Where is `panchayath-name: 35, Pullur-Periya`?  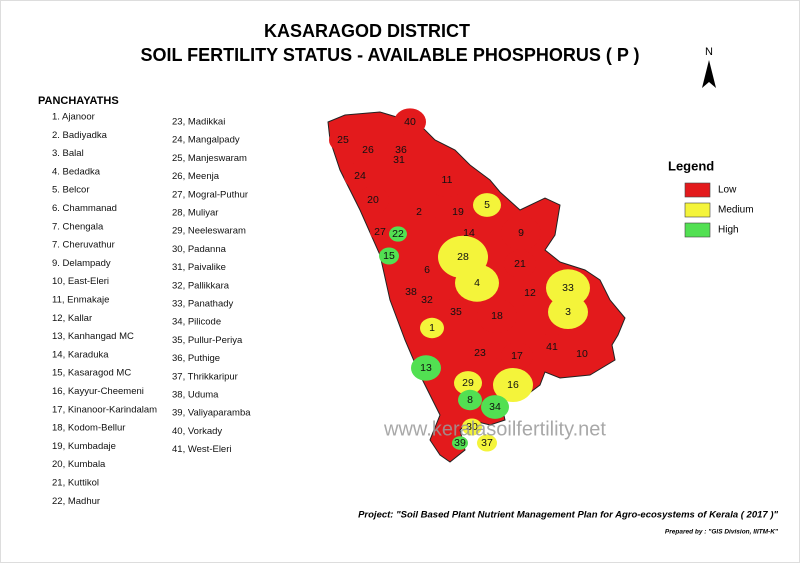 panchayath-name: 35, Pullur-Periya is located at coordinates (207, 340).